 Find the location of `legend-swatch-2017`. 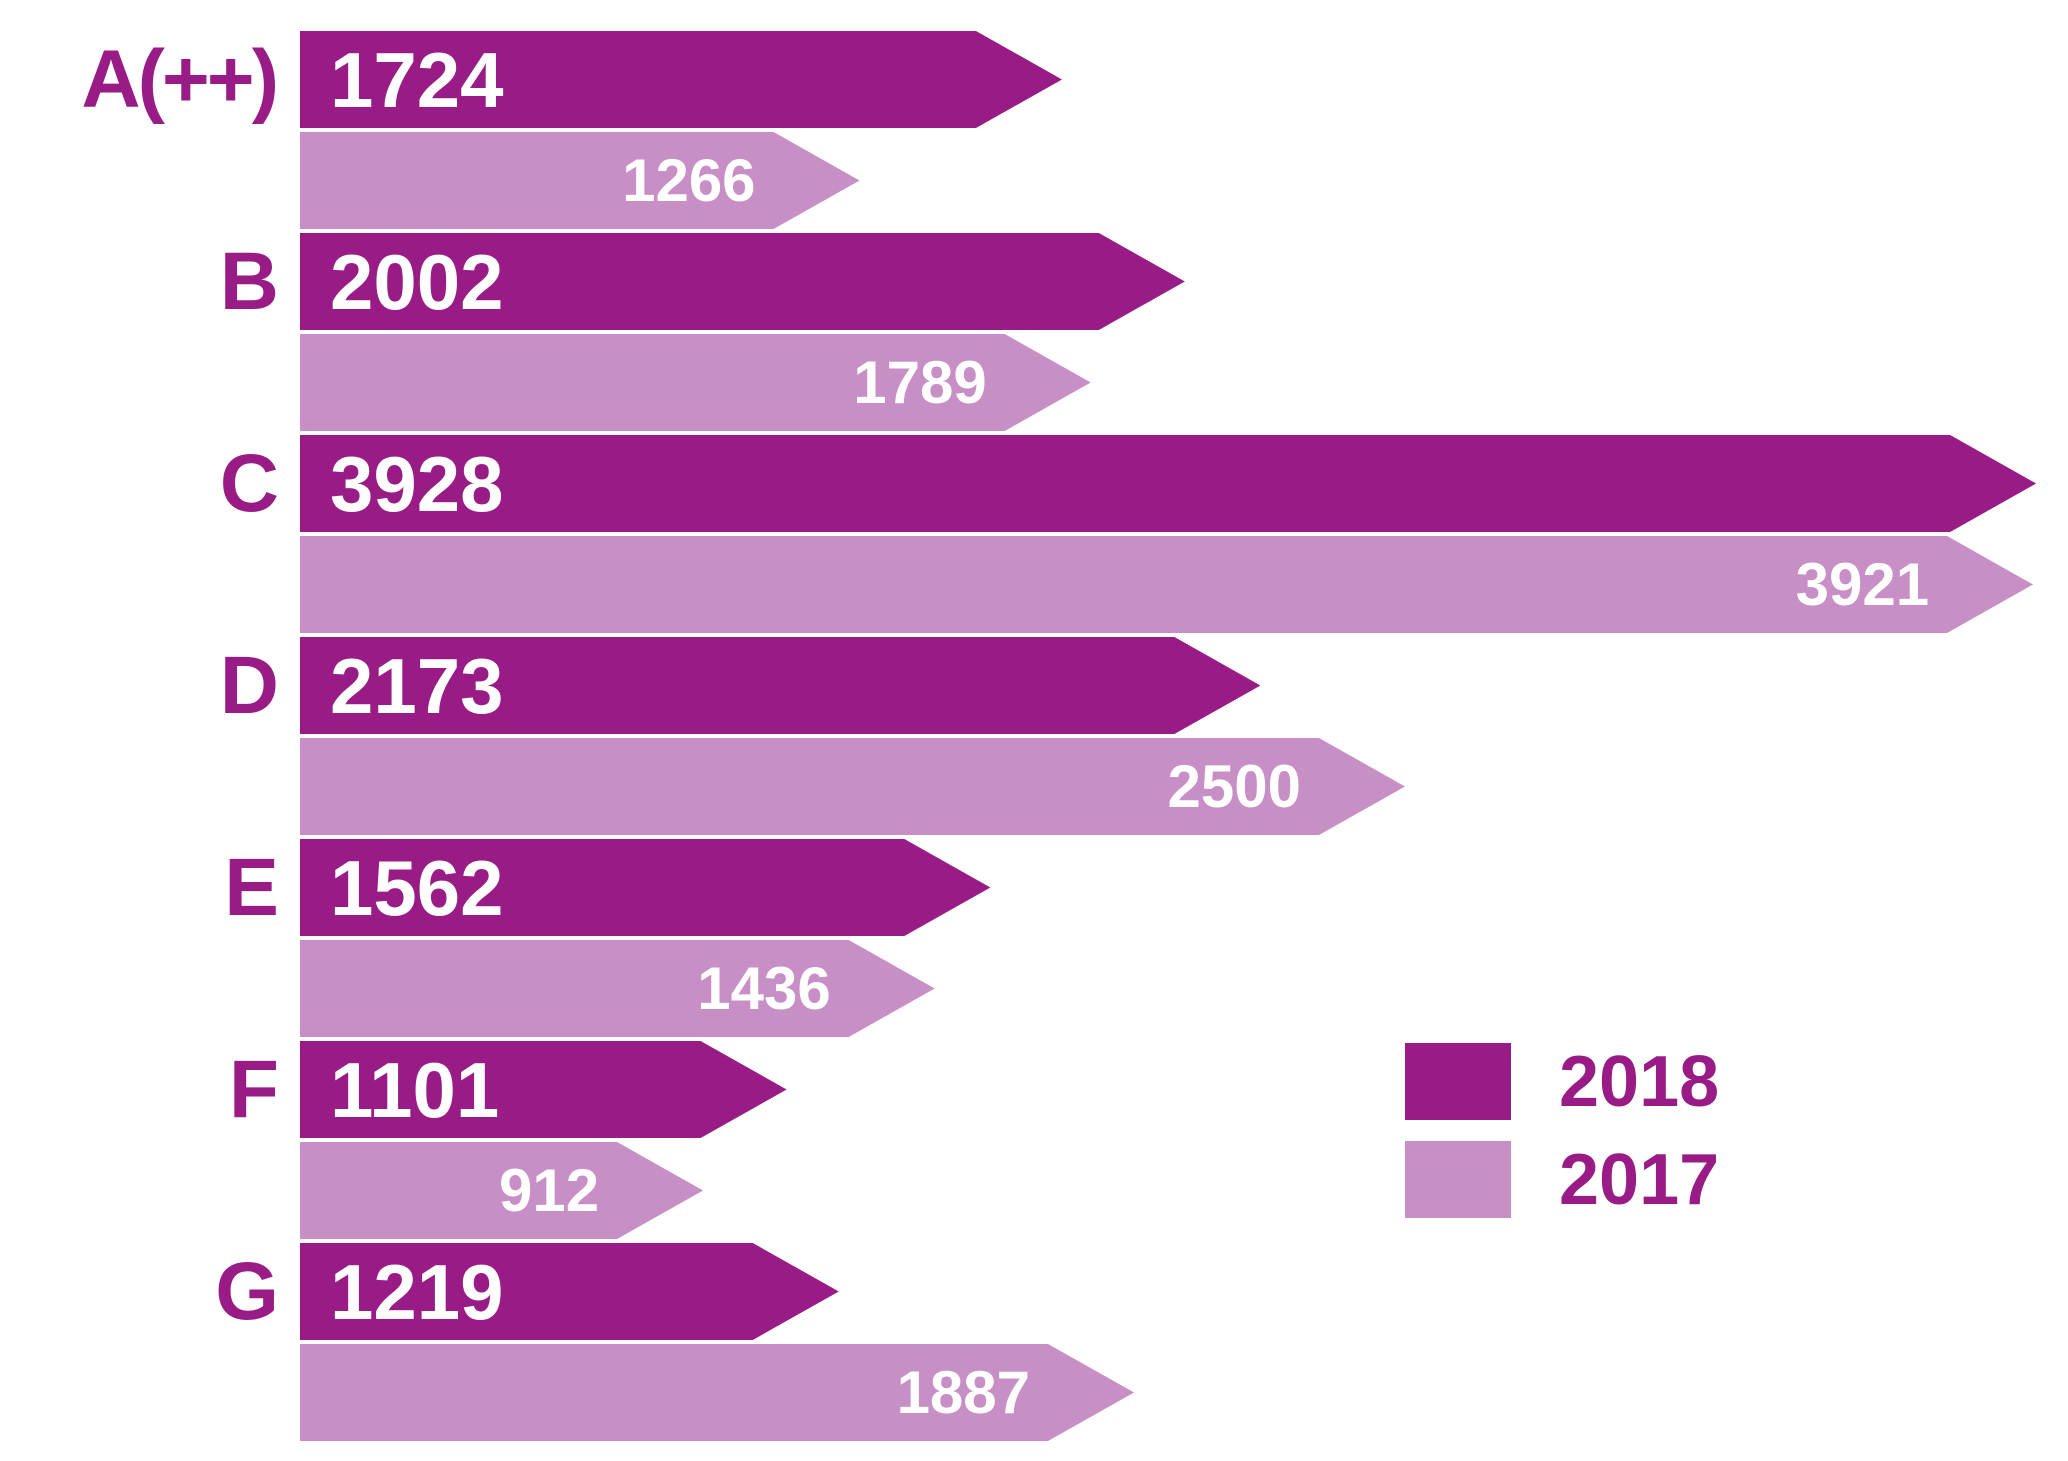

legend-swatch-2017 is located at coordinates (1458, 1179).